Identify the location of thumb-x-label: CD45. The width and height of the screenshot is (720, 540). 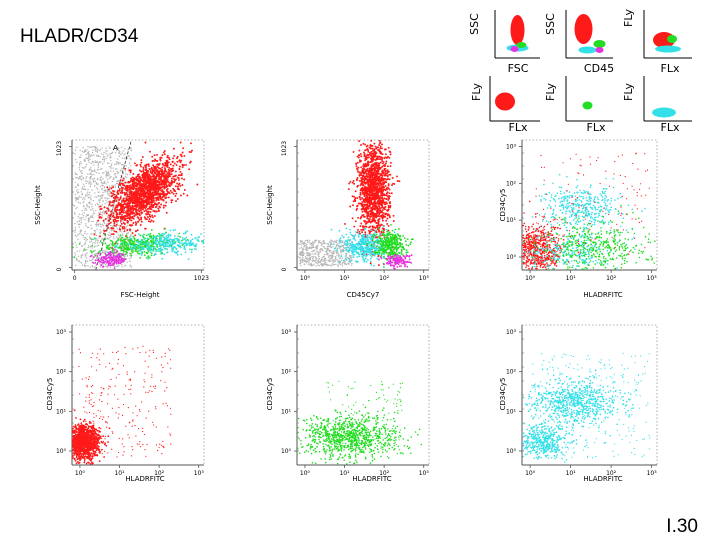
(599, 68).